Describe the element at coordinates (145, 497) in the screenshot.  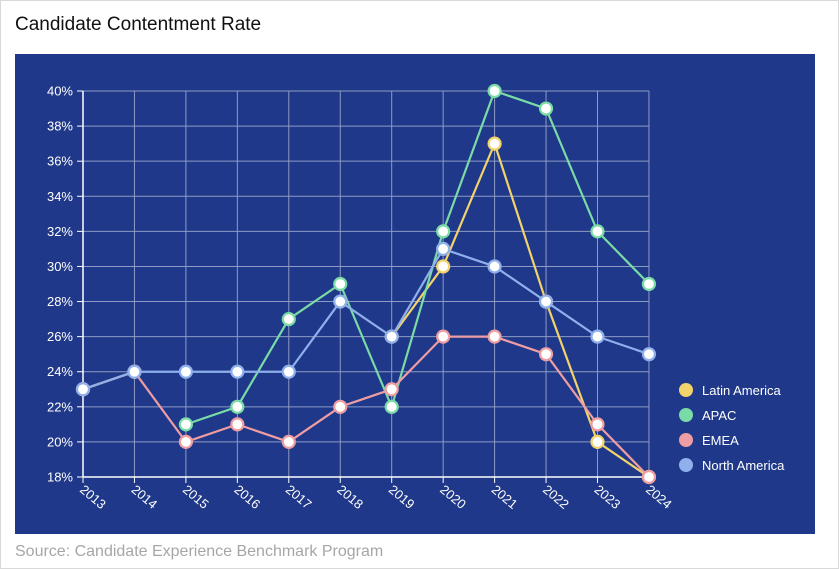
I see `x-tick-label: 2014` at that location.